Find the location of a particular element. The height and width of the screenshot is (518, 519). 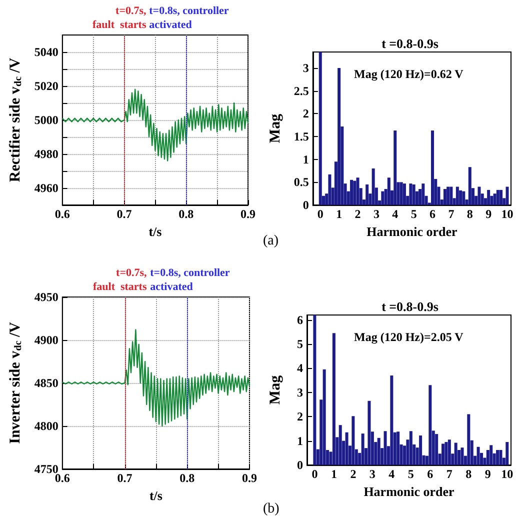

x-tick-label: 9 is located at coordinates (487, 474).